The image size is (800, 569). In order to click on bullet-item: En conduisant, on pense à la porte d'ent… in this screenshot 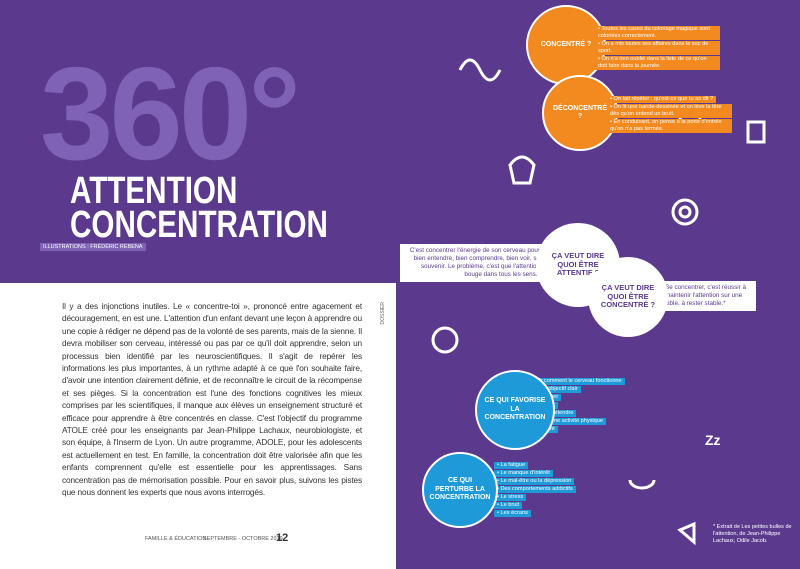, I will do `click(669, 126)`.